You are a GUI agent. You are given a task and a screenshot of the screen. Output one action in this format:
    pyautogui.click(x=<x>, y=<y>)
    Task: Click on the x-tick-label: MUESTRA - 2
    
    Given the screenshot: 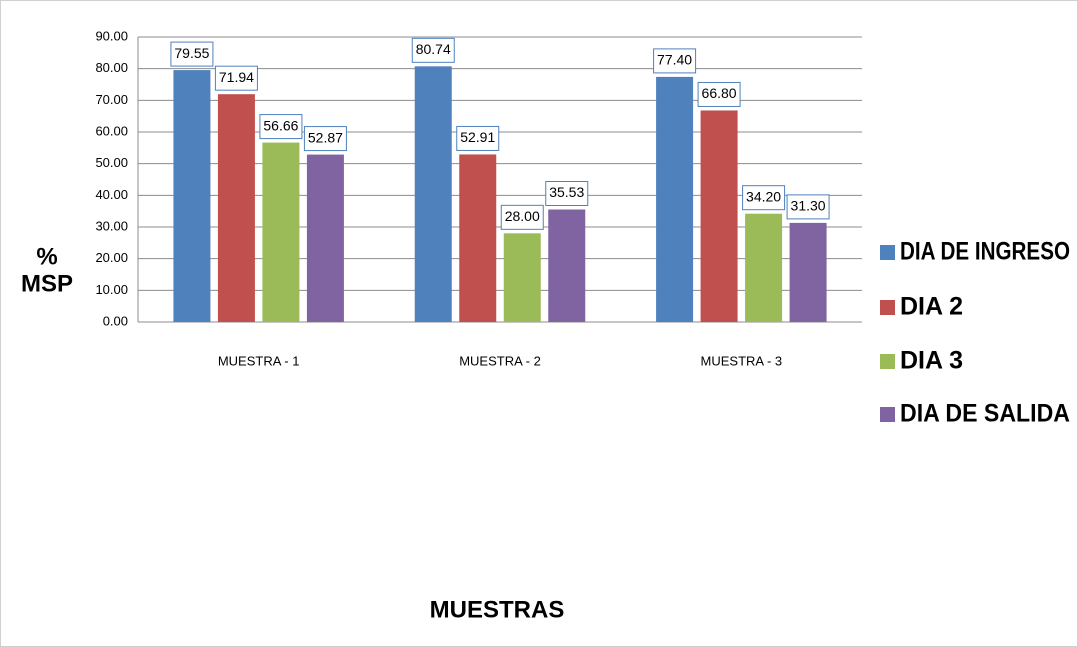 What is the action you would take?
    pyautogui.click(x=500, y=360)
    